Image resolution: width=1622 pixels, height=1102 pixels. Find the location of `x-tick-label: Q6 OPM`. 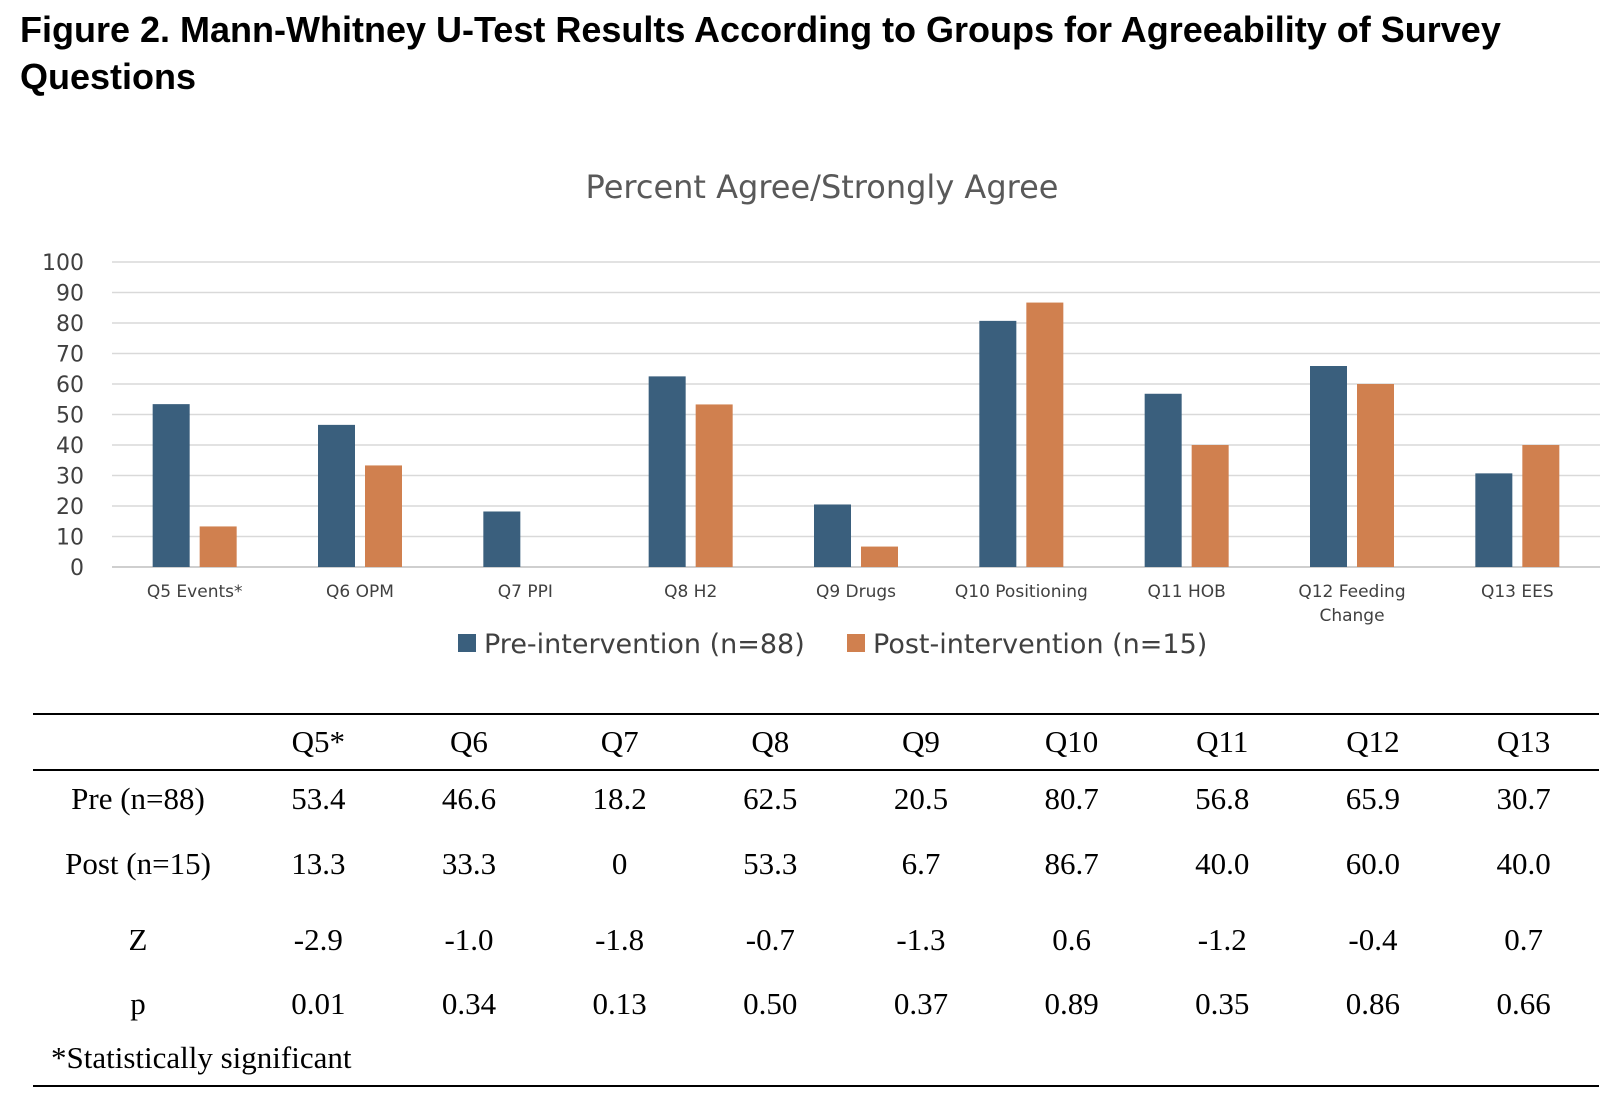

x-tick-label: Q6 OPM is located at coordinates (360, 592).